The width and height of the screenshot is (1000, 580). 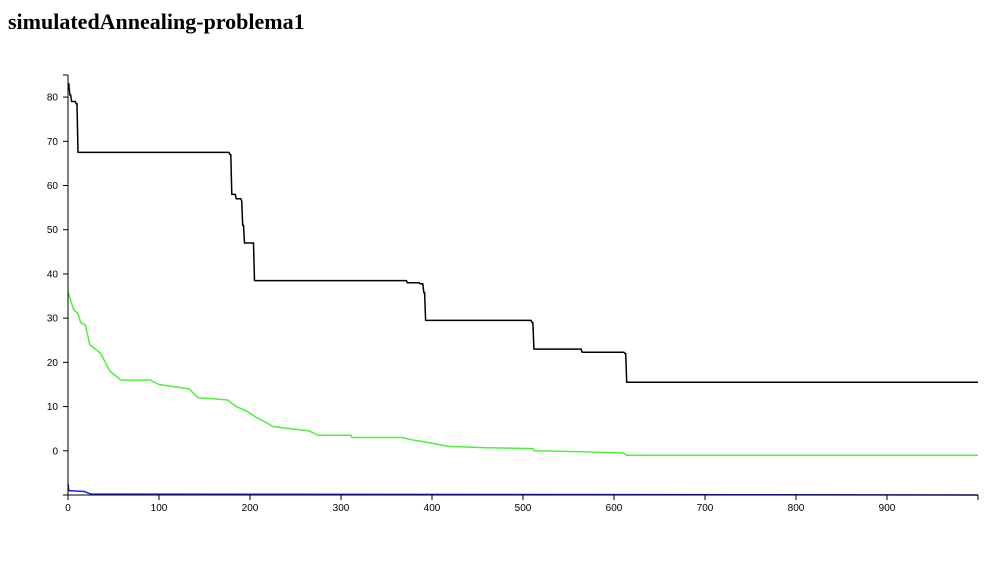 I want to click on y-tick-label: 30, so click(x=53, y=319).